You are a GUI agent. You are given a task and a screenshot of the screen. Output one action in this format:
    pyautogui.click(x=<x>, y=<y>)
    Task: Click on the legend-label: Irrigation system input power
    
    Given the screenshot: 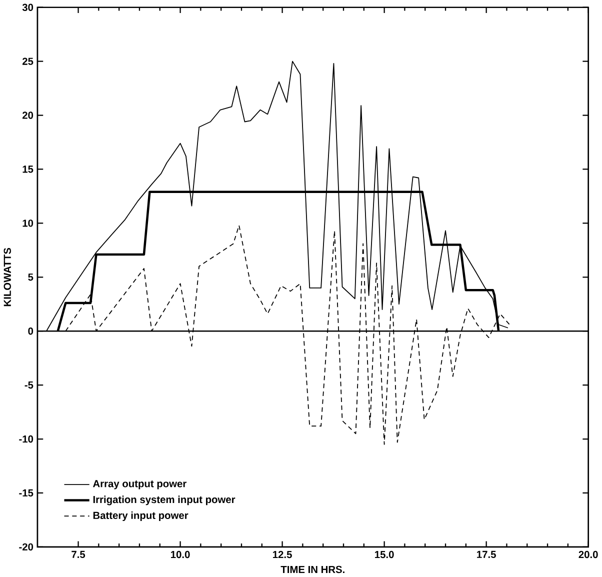 What is the action you would take?
    pyautogui.click(x=164, y=501)
    